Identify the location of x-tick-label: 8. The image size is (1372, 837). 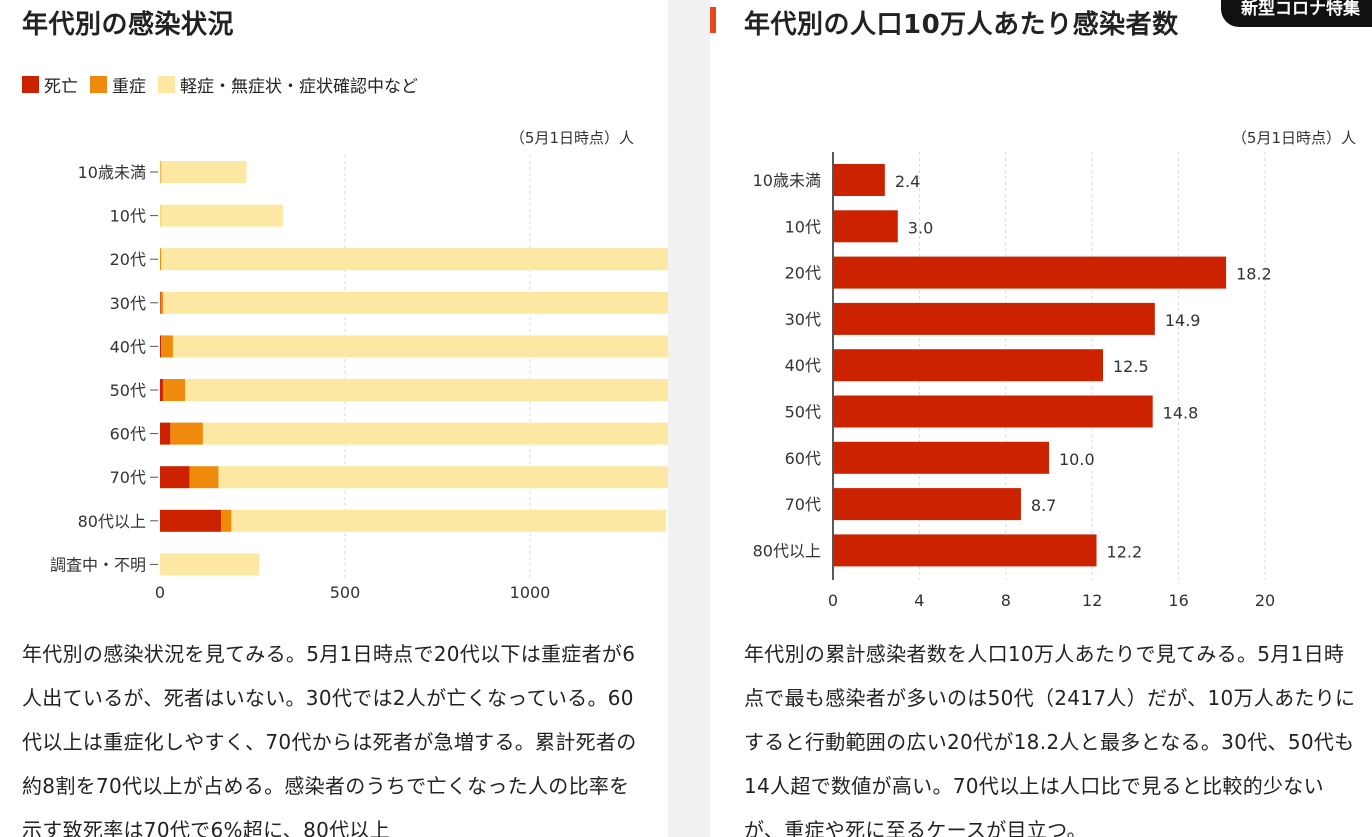
(1006, 600).